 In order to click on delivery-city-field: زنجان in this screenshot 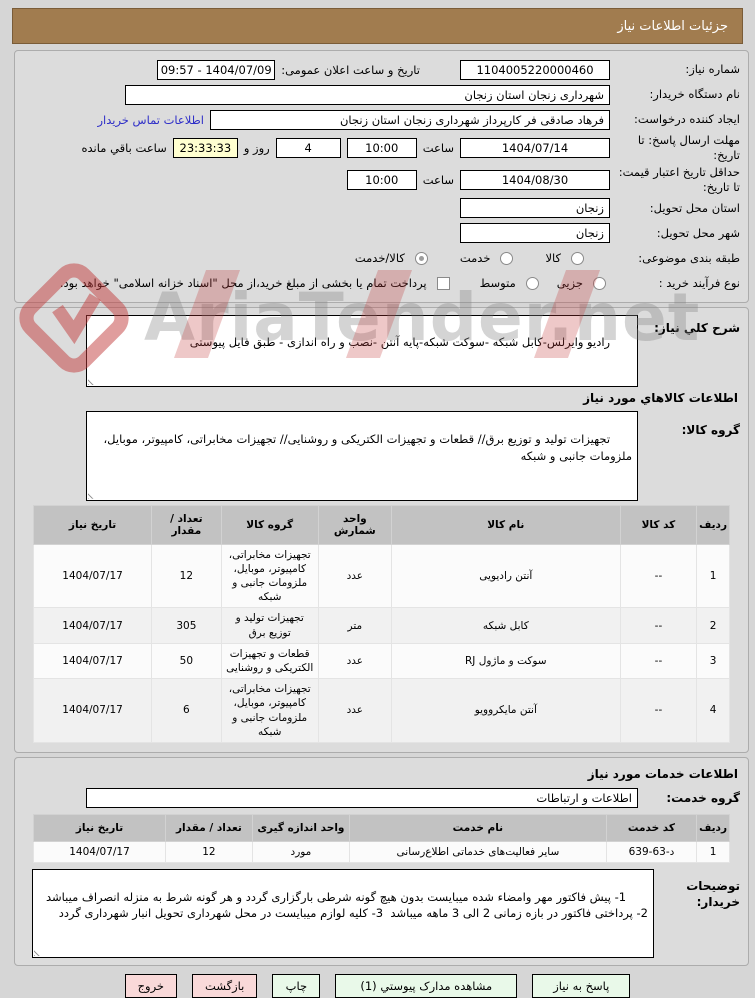, I will do `click(535, 233)`.